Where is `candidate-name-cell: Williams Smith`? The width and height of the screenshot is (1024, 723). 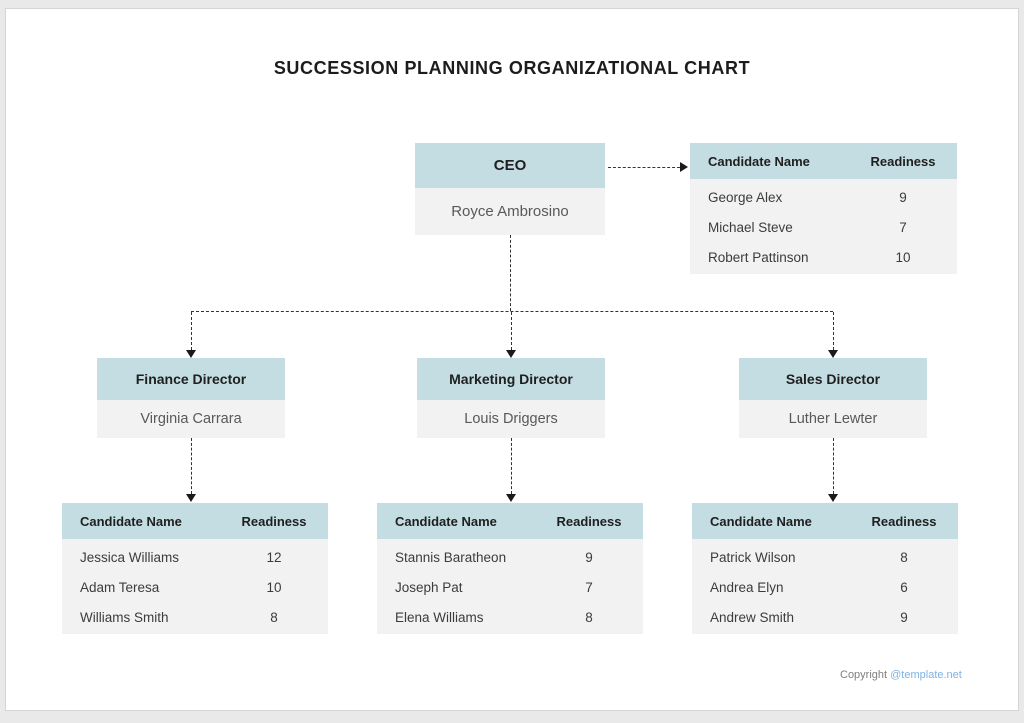
candidate-name-cell: Williams Smith is located at coordinates (124, 617).